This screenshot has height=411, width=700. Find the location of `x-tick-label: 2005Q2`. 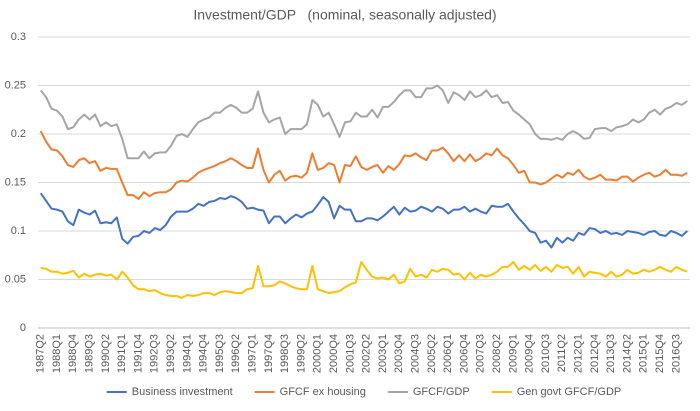

x-tick-label: 2005Q2 is located at coordinates (432, 353).